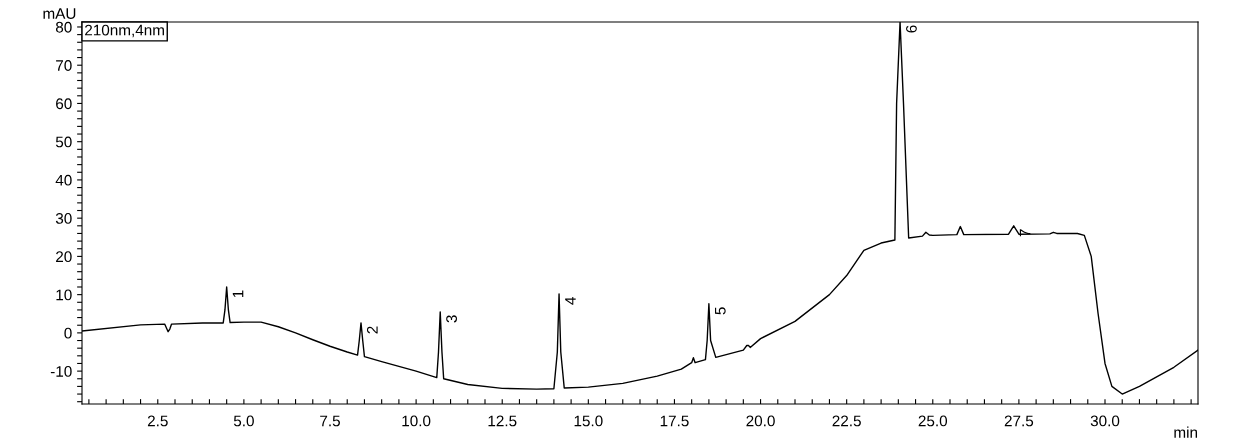 The height and width of the screenshot is (441, 1260). Describe the element at coordinates (933, 421) in the screenshot. I see `x-tick-label: 25.0` at that location.